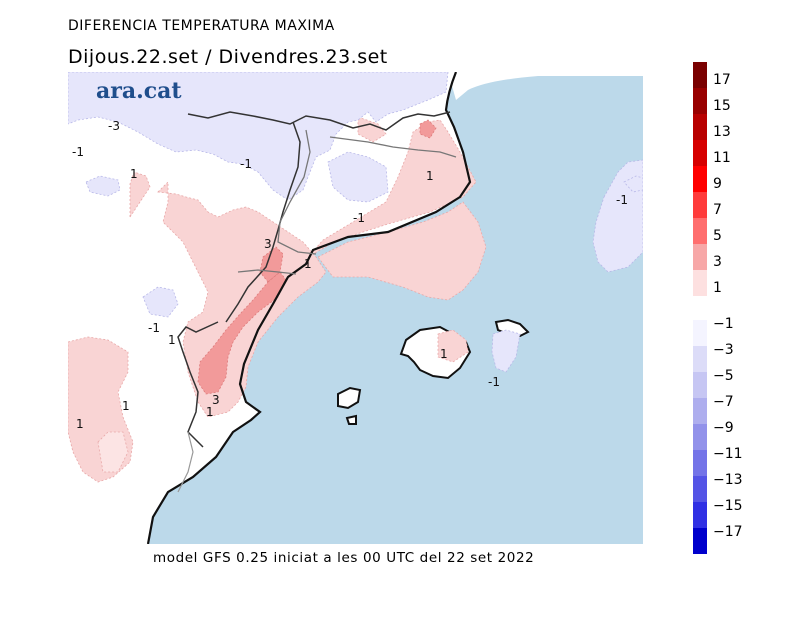  I want to click on colorbar-label: 3, so click(717, 262).